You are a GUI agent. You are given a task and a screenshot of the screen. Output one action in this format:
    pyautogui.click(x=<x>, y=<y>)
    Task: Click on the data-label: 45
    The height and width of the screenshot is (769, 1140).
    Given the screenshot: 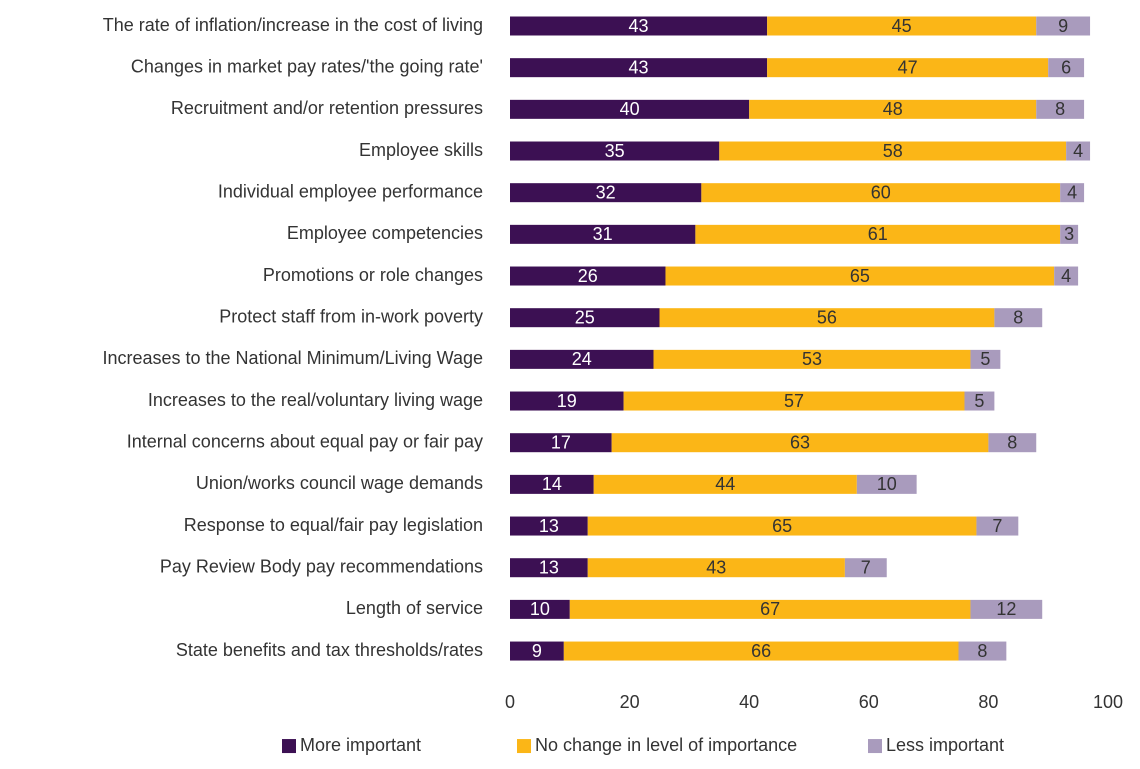 What is the action you would take?
    pyautogui.click(x=902, y=26)
    